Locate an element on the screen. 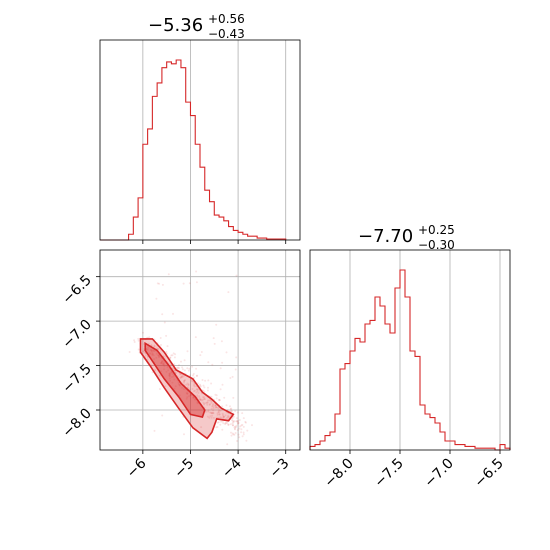 This screenshot has height=550, width=550. title-param-2-minus: −0.30 is located at coordinates (436, 245).